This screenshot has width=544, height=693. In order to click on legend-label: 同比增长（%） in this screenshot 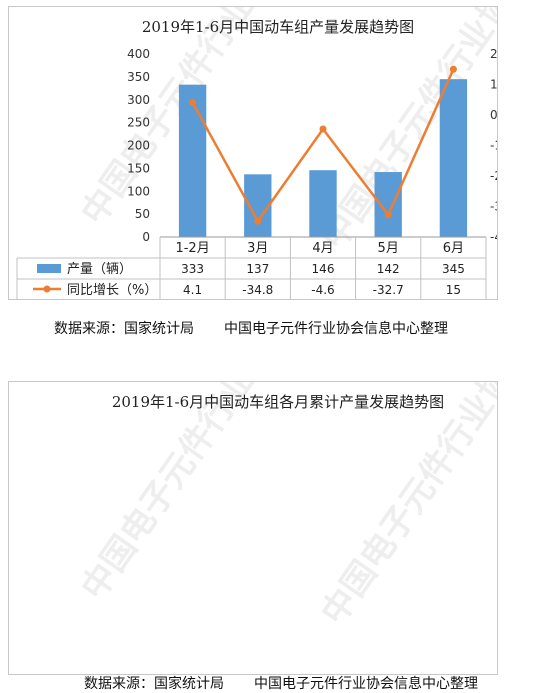, I will do `click(112, 290)`.